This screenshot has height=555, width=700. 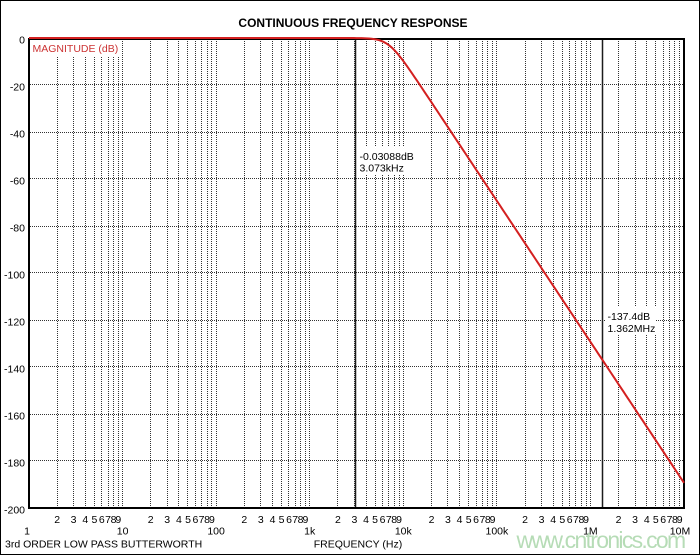 I want to click on svg-text: 10, so click(x=123, y=532).